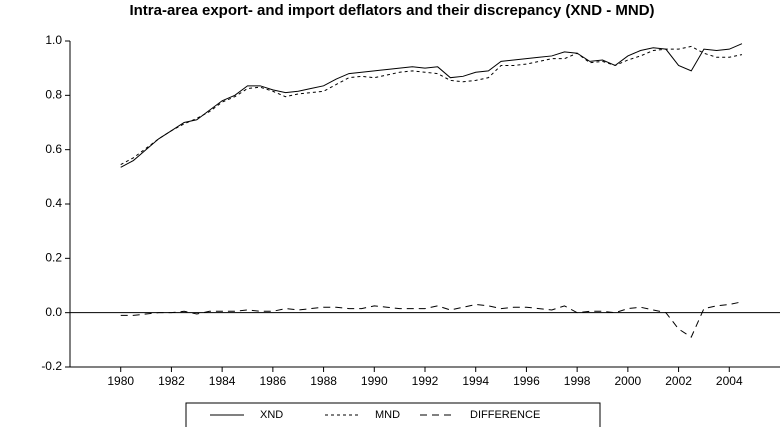 Image resolution: width=784 pixels, height=427 pixels. What do you see at coordinates (271, 415) in the screenshot?
I see `legend-label: XND` at bounding box center [271, 415].